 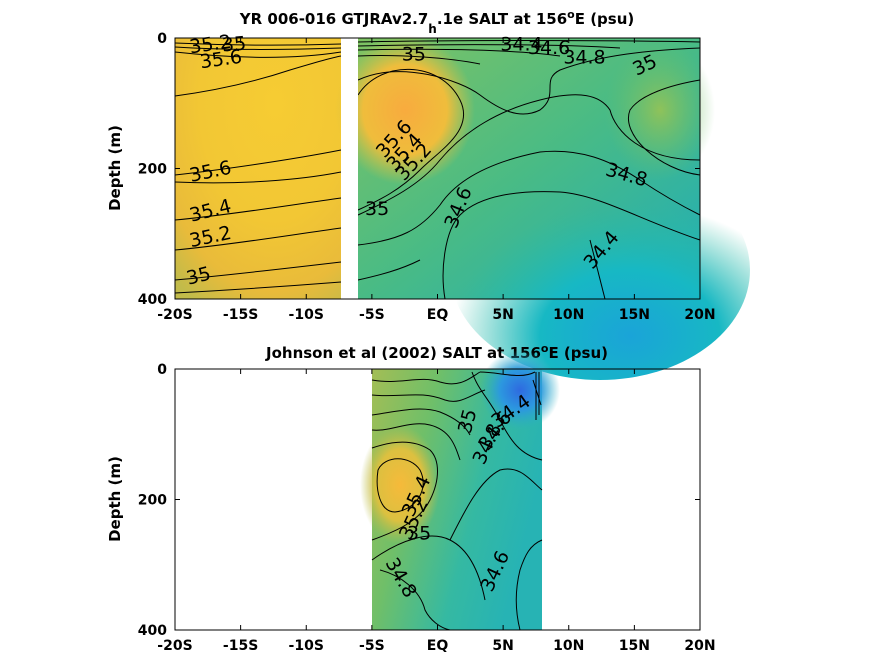 I want to click on panel-bottom-y-tick-labels: 0 200 400, so click(x=152, y=500).